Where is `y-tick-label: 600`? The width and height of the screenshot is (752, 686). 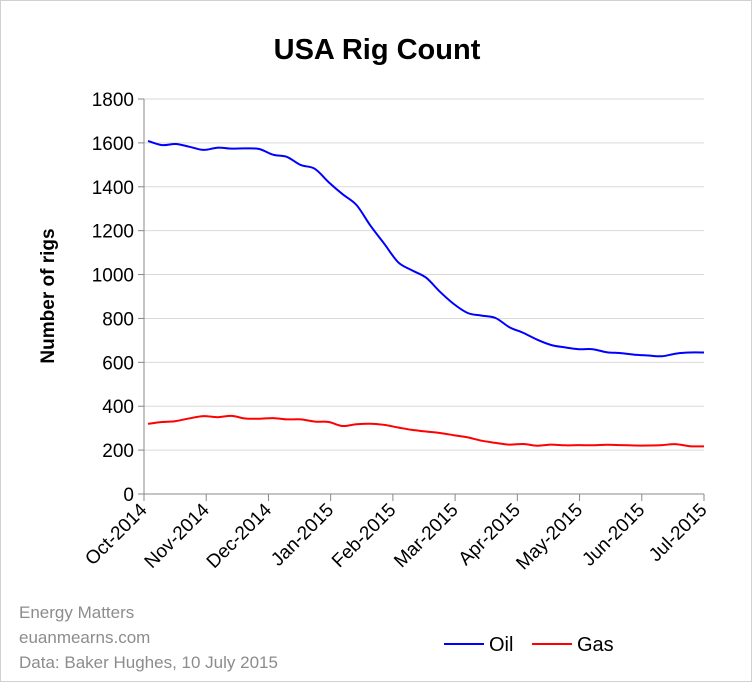
y-tick-label: 600 is located at coordinates (118, 363).